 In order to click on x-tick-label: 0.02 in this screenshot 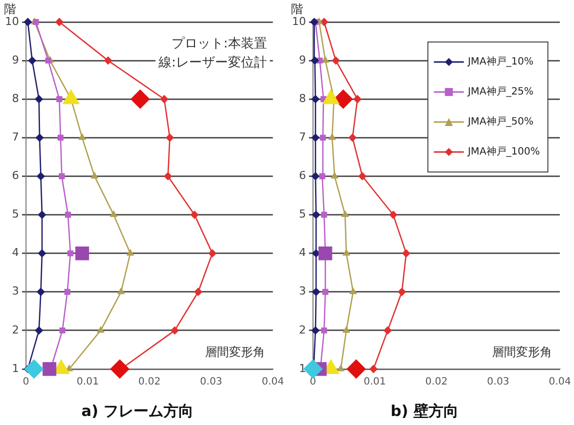, I will do `click(149, 382)`.